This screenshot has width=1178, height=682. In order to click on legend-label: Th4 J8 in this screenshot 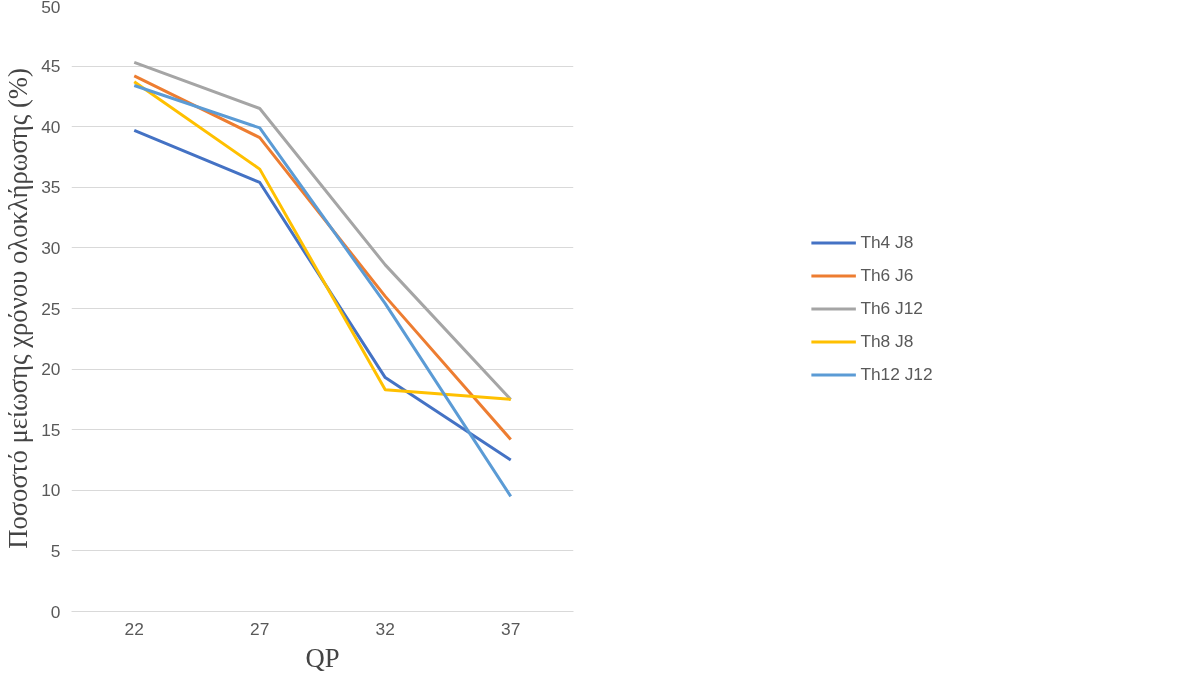, I will do `click(887, 242)`.